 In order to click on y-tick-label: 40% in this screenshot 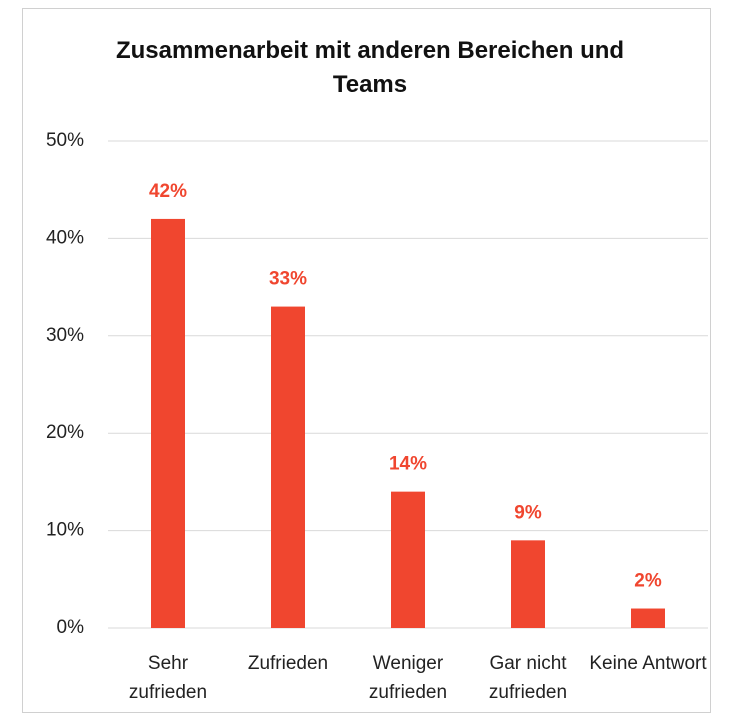, I will do `click(65, 237)`.